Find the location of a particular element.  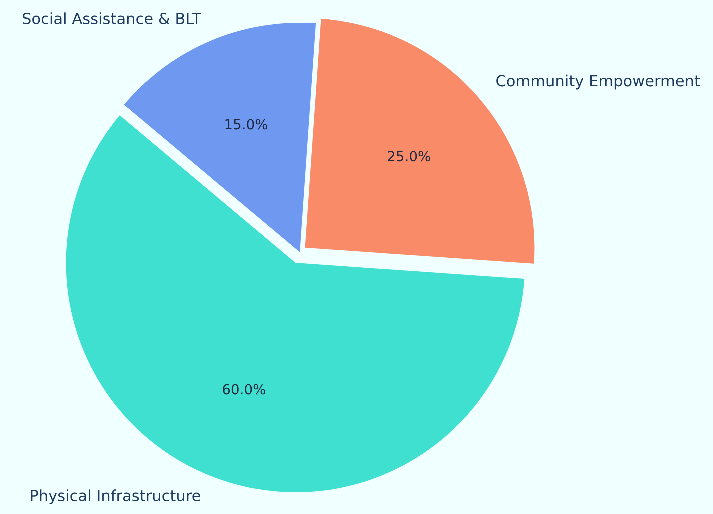

data-label: 25.0% is located at coordinates (409, 156).